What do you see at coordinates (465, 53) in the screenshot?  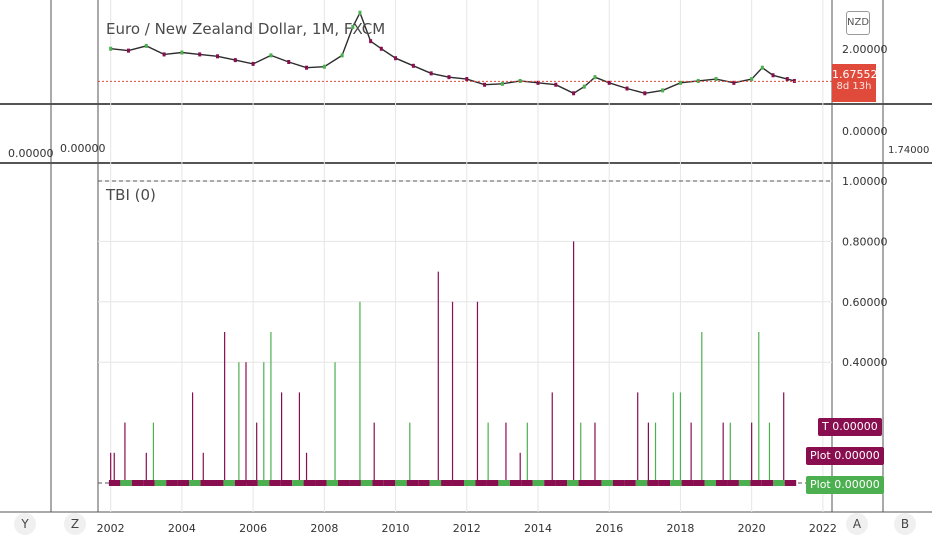 I see `price-series` at bounding box center [465, 53].